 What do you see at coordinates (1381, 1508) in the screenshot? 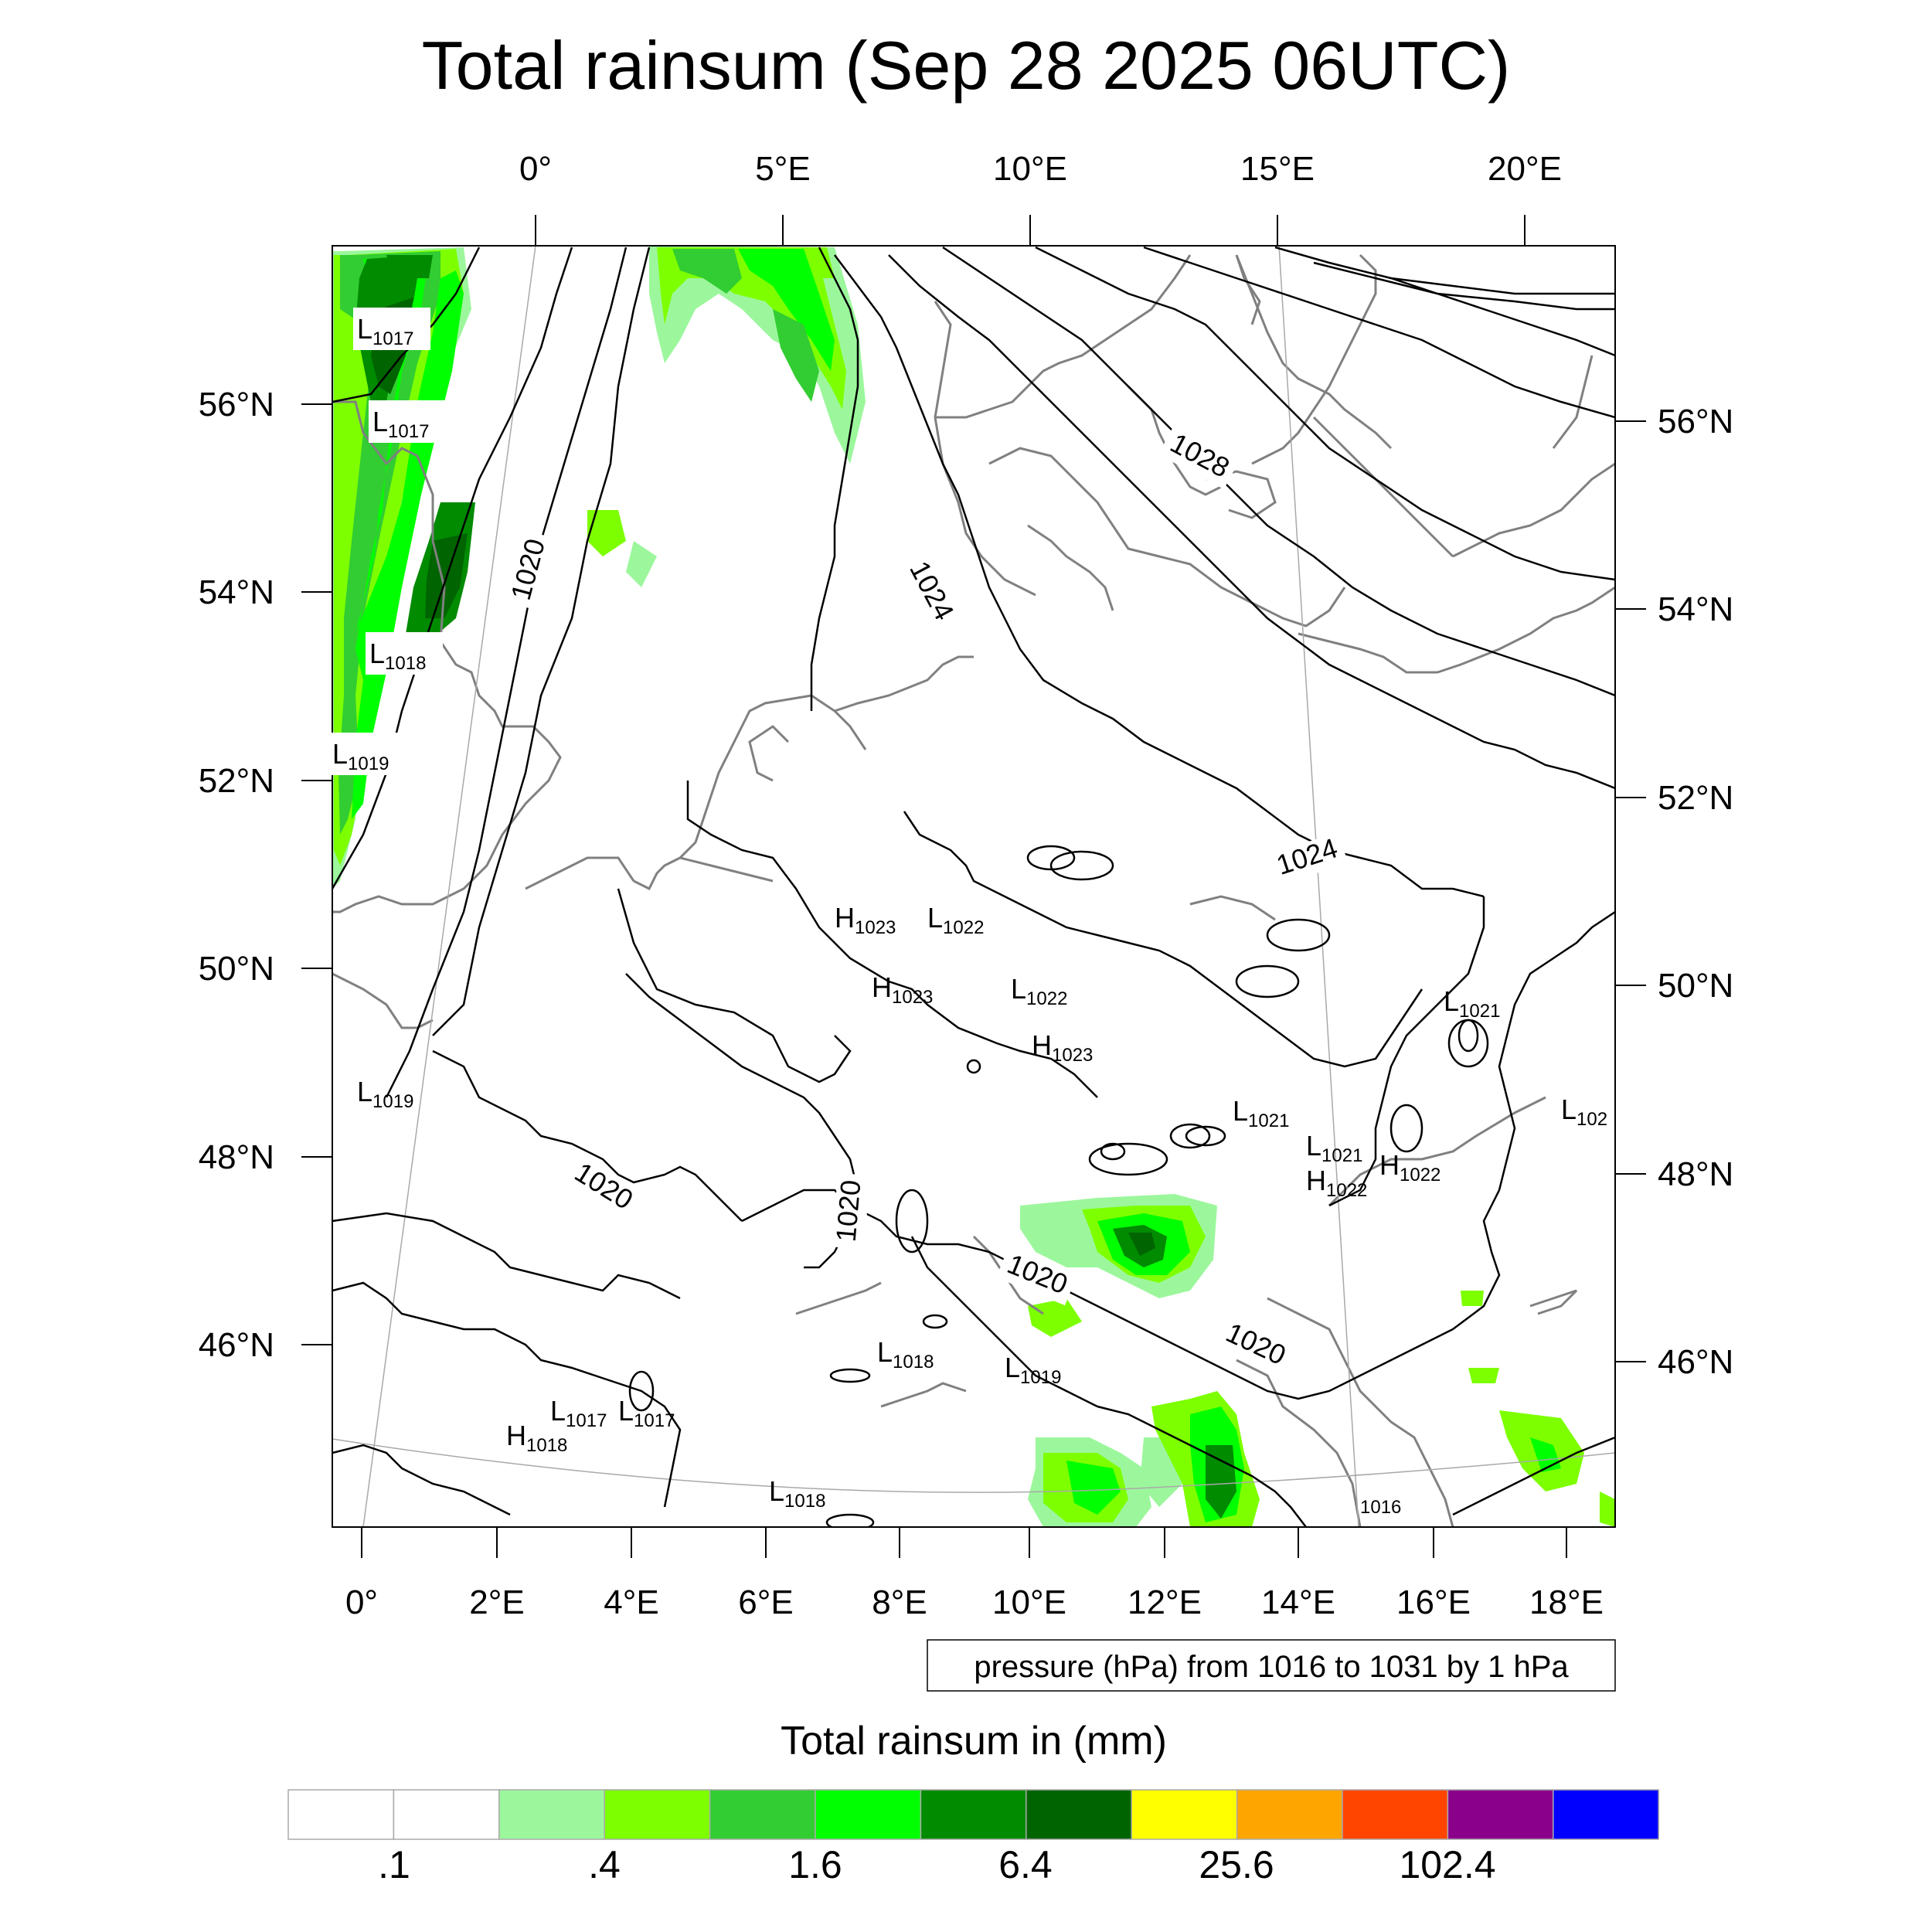
I see `edge-isobar-label: 1016` at bounding box center [1381, 1508].